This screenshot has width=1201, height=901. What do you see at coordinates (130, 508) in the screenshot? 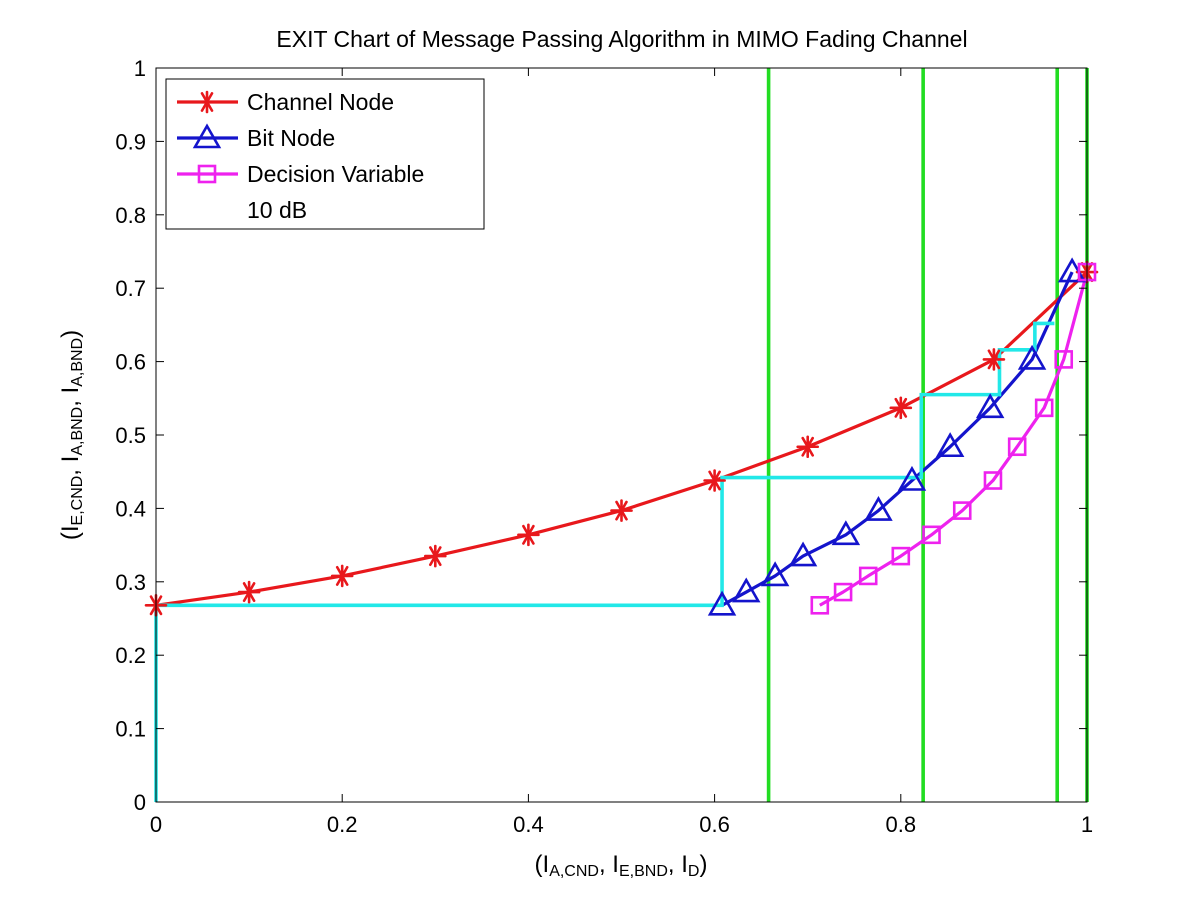
I see `y-tick-label-4: 0.4` at bounding box center [130, 508].